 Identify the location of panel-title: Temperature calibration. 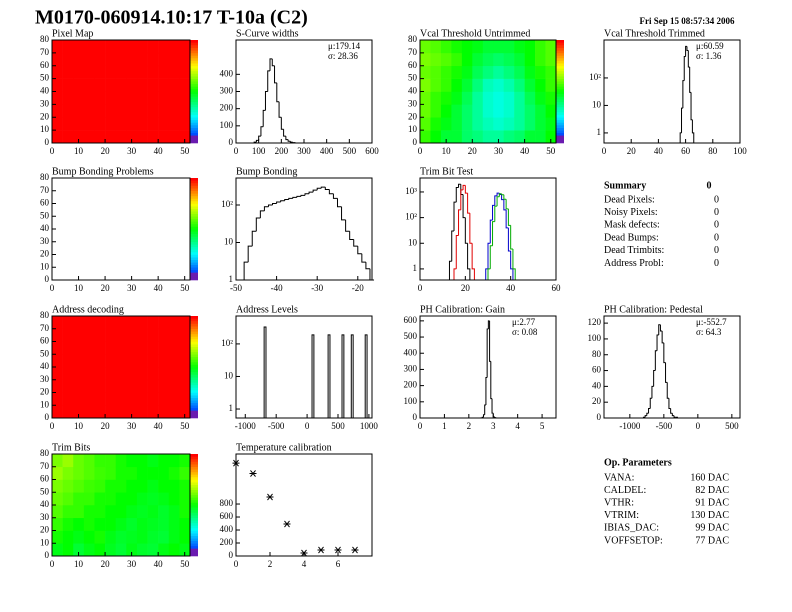
(284, 447).